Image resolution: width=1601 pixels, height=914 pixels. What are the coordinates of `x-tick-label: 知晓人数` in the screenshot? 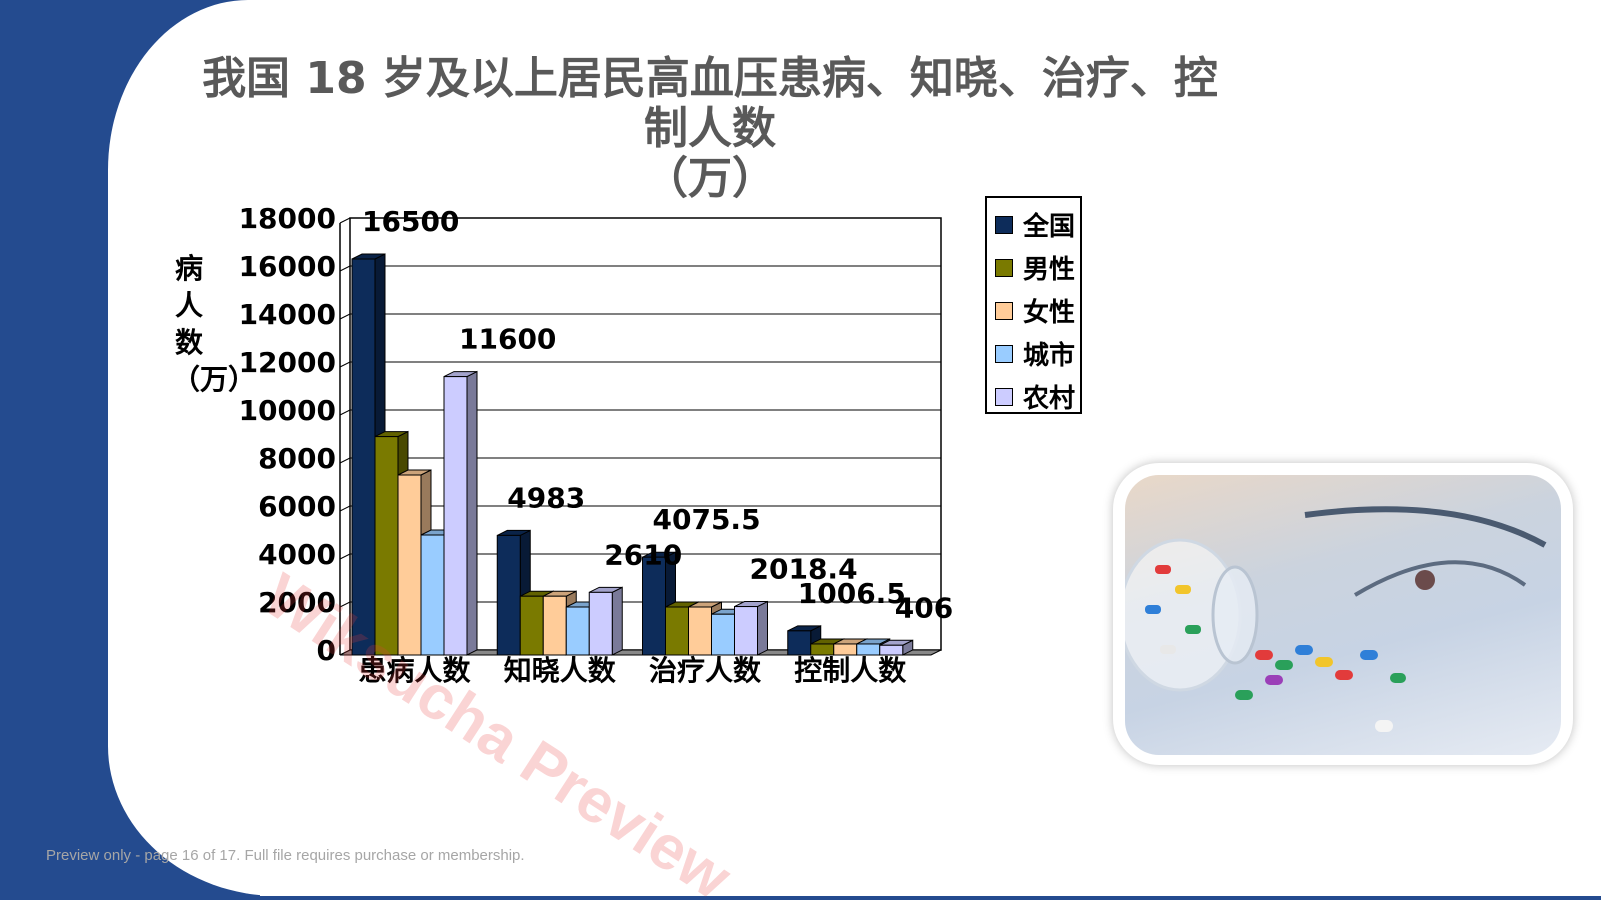 It's located at (560, 670).